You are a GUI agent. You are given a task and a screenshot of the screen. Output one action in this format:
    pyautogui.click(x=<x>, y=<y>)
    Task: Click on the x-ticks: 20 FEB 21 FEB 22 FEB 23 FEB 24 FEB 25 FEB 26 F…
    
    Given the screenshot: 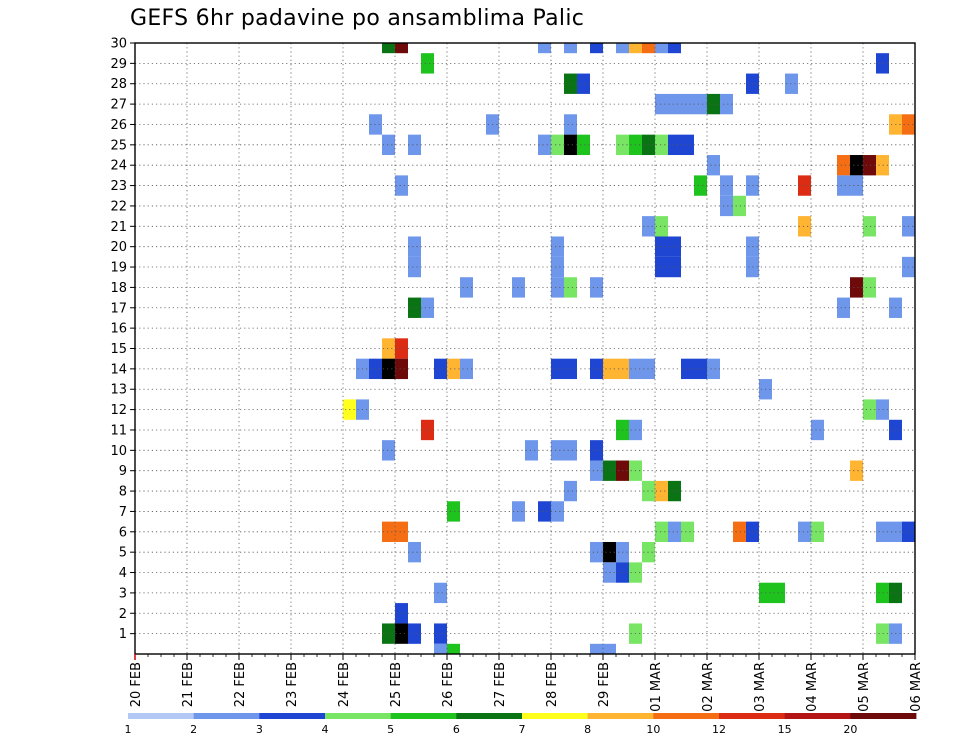 What is the action you would take?
    pyautogui.click(x=526, y=683)
    